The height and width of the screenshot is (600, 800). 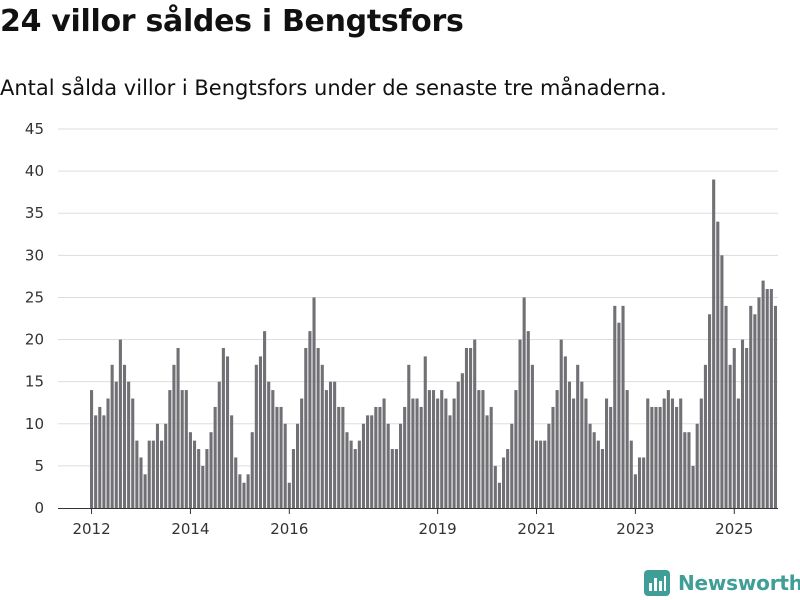 I want to click on newsworthy-logo: Newsworthy, so click(x=722, y=583).